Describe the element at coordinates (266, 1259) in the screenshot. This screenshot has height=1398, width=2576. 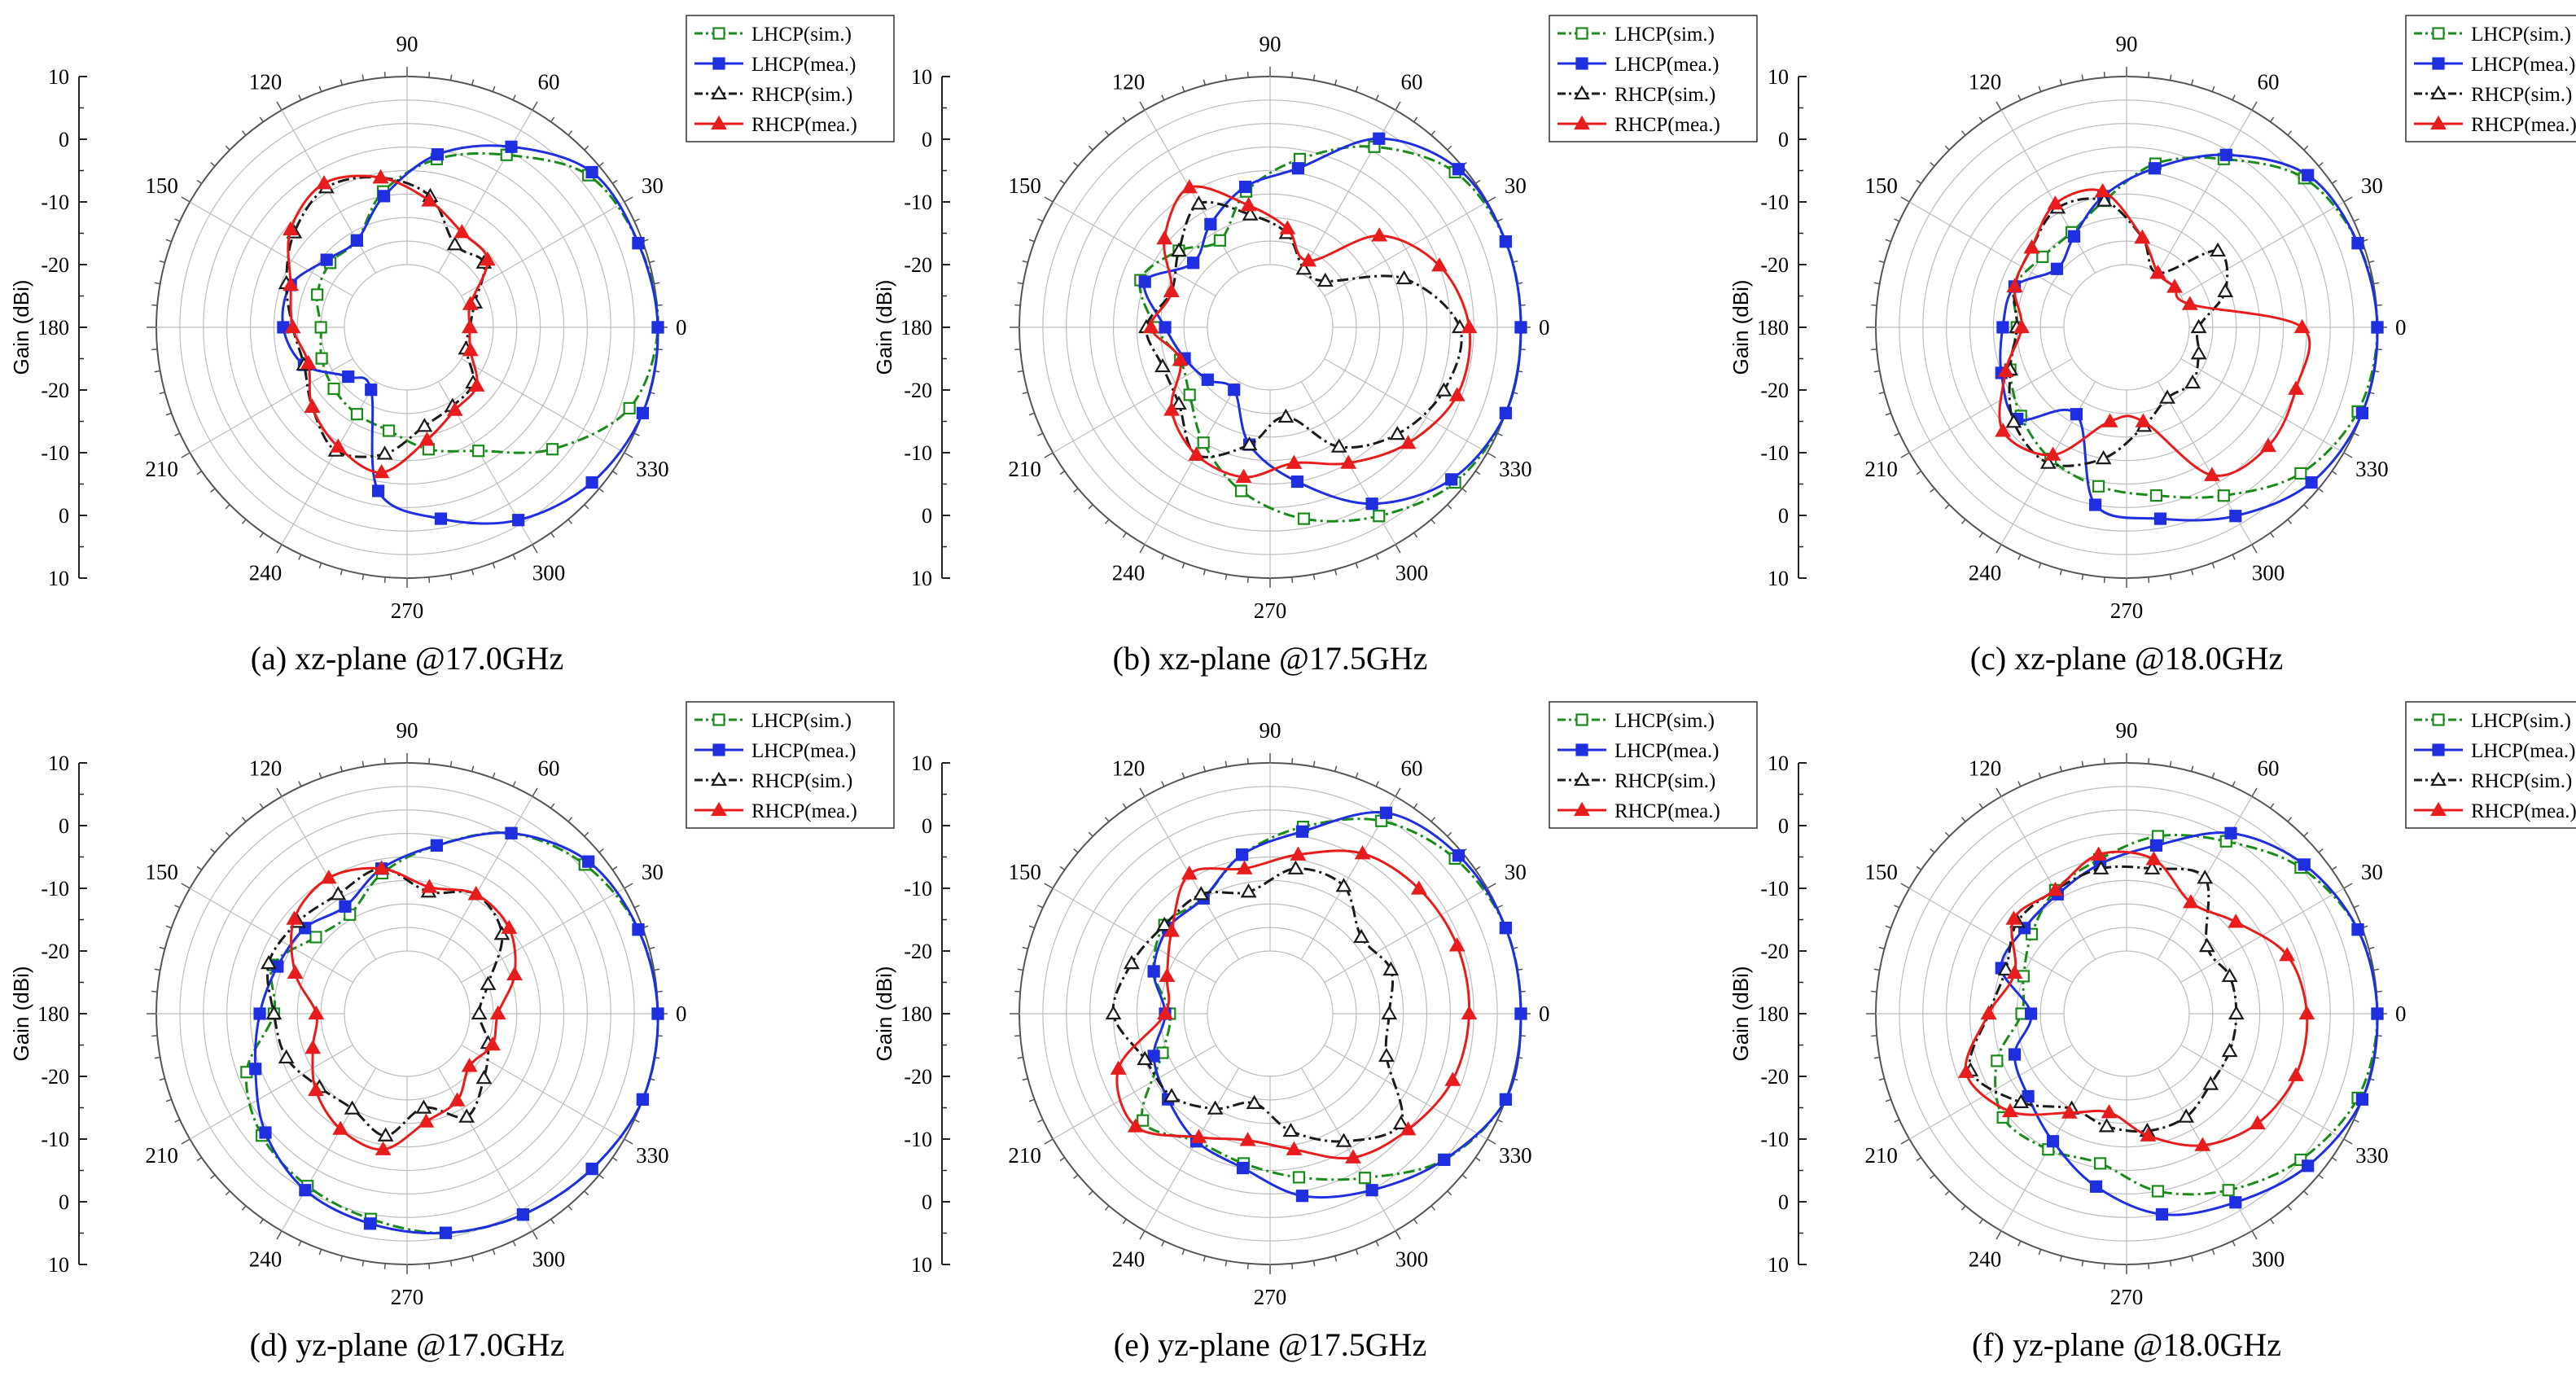
I see `angle-label: 240` at that location.